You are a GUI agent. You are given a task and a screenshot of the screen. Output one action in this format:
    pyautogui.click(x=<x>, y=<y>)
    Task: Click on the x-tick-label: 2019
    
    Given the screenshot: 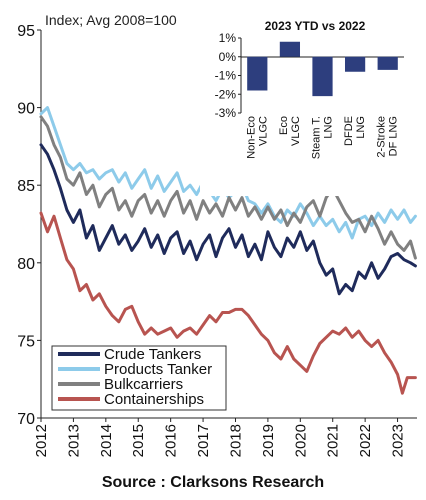 What is the action you would take?
    pyautogui.click(x=268, y=440)
    